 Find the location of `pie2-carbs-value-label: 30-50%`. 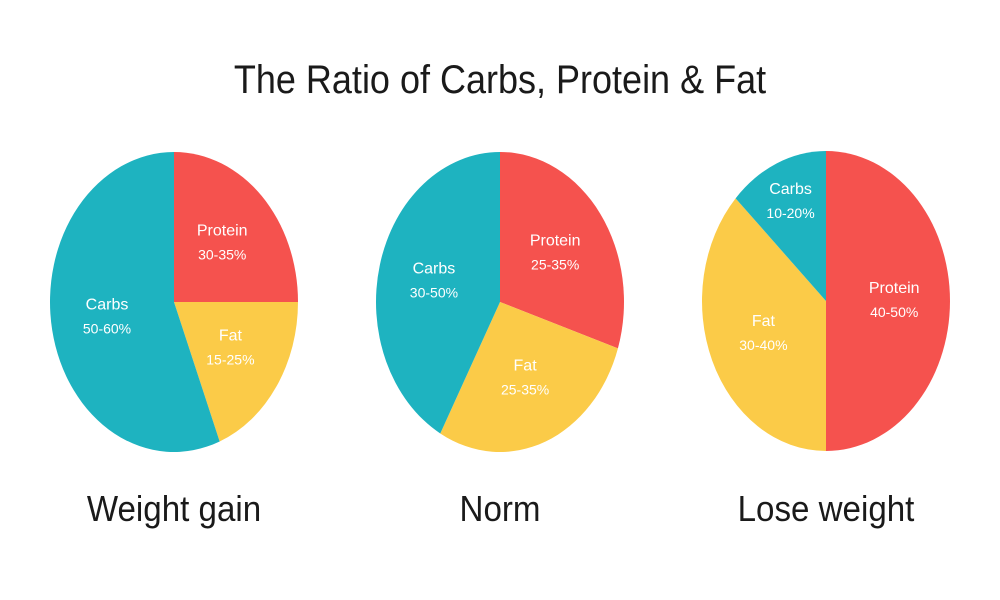

pie2-carbs-value-label: 30-50% is located at coordinates (434, 292).